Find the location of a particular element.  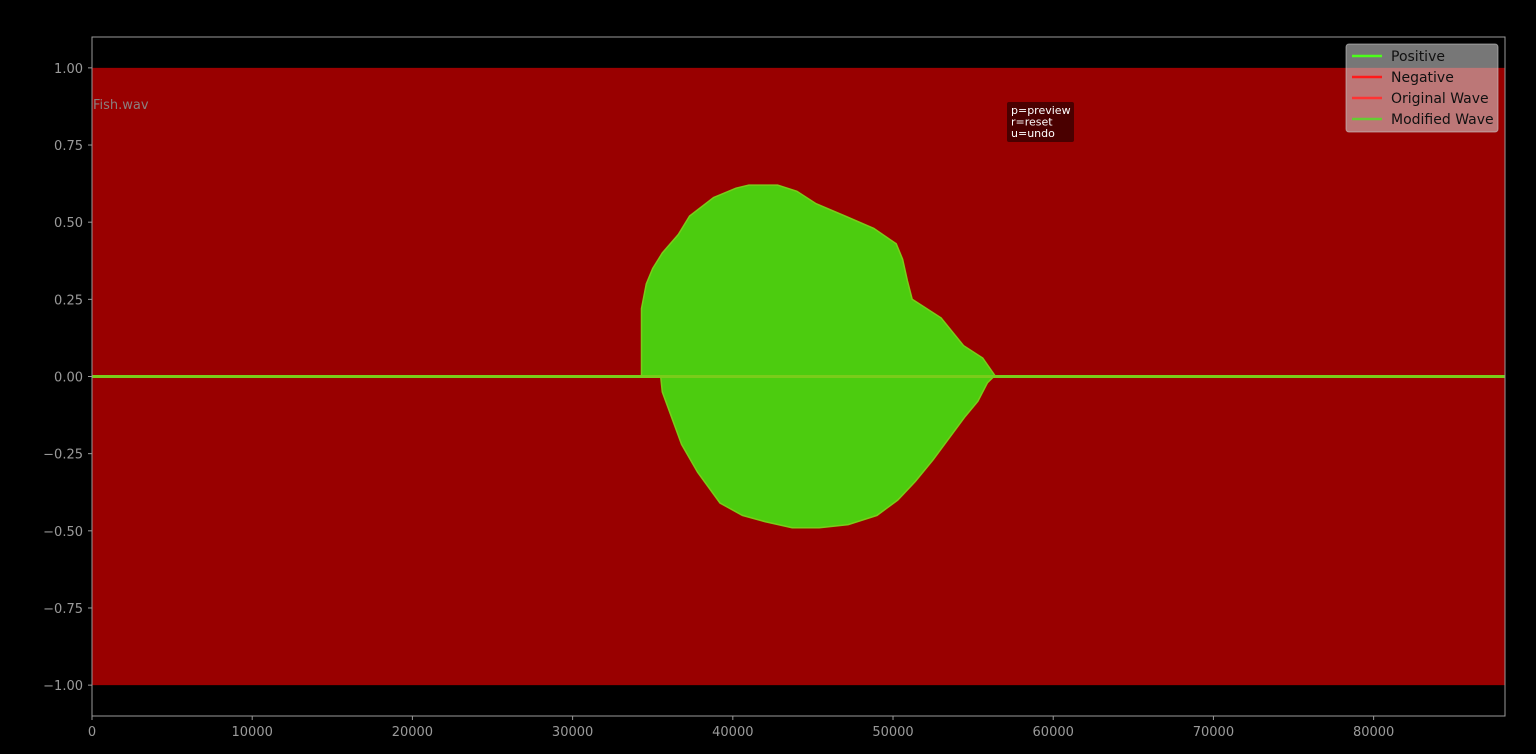

x-tick-label: 40000 is located at coordinates (732, 732).